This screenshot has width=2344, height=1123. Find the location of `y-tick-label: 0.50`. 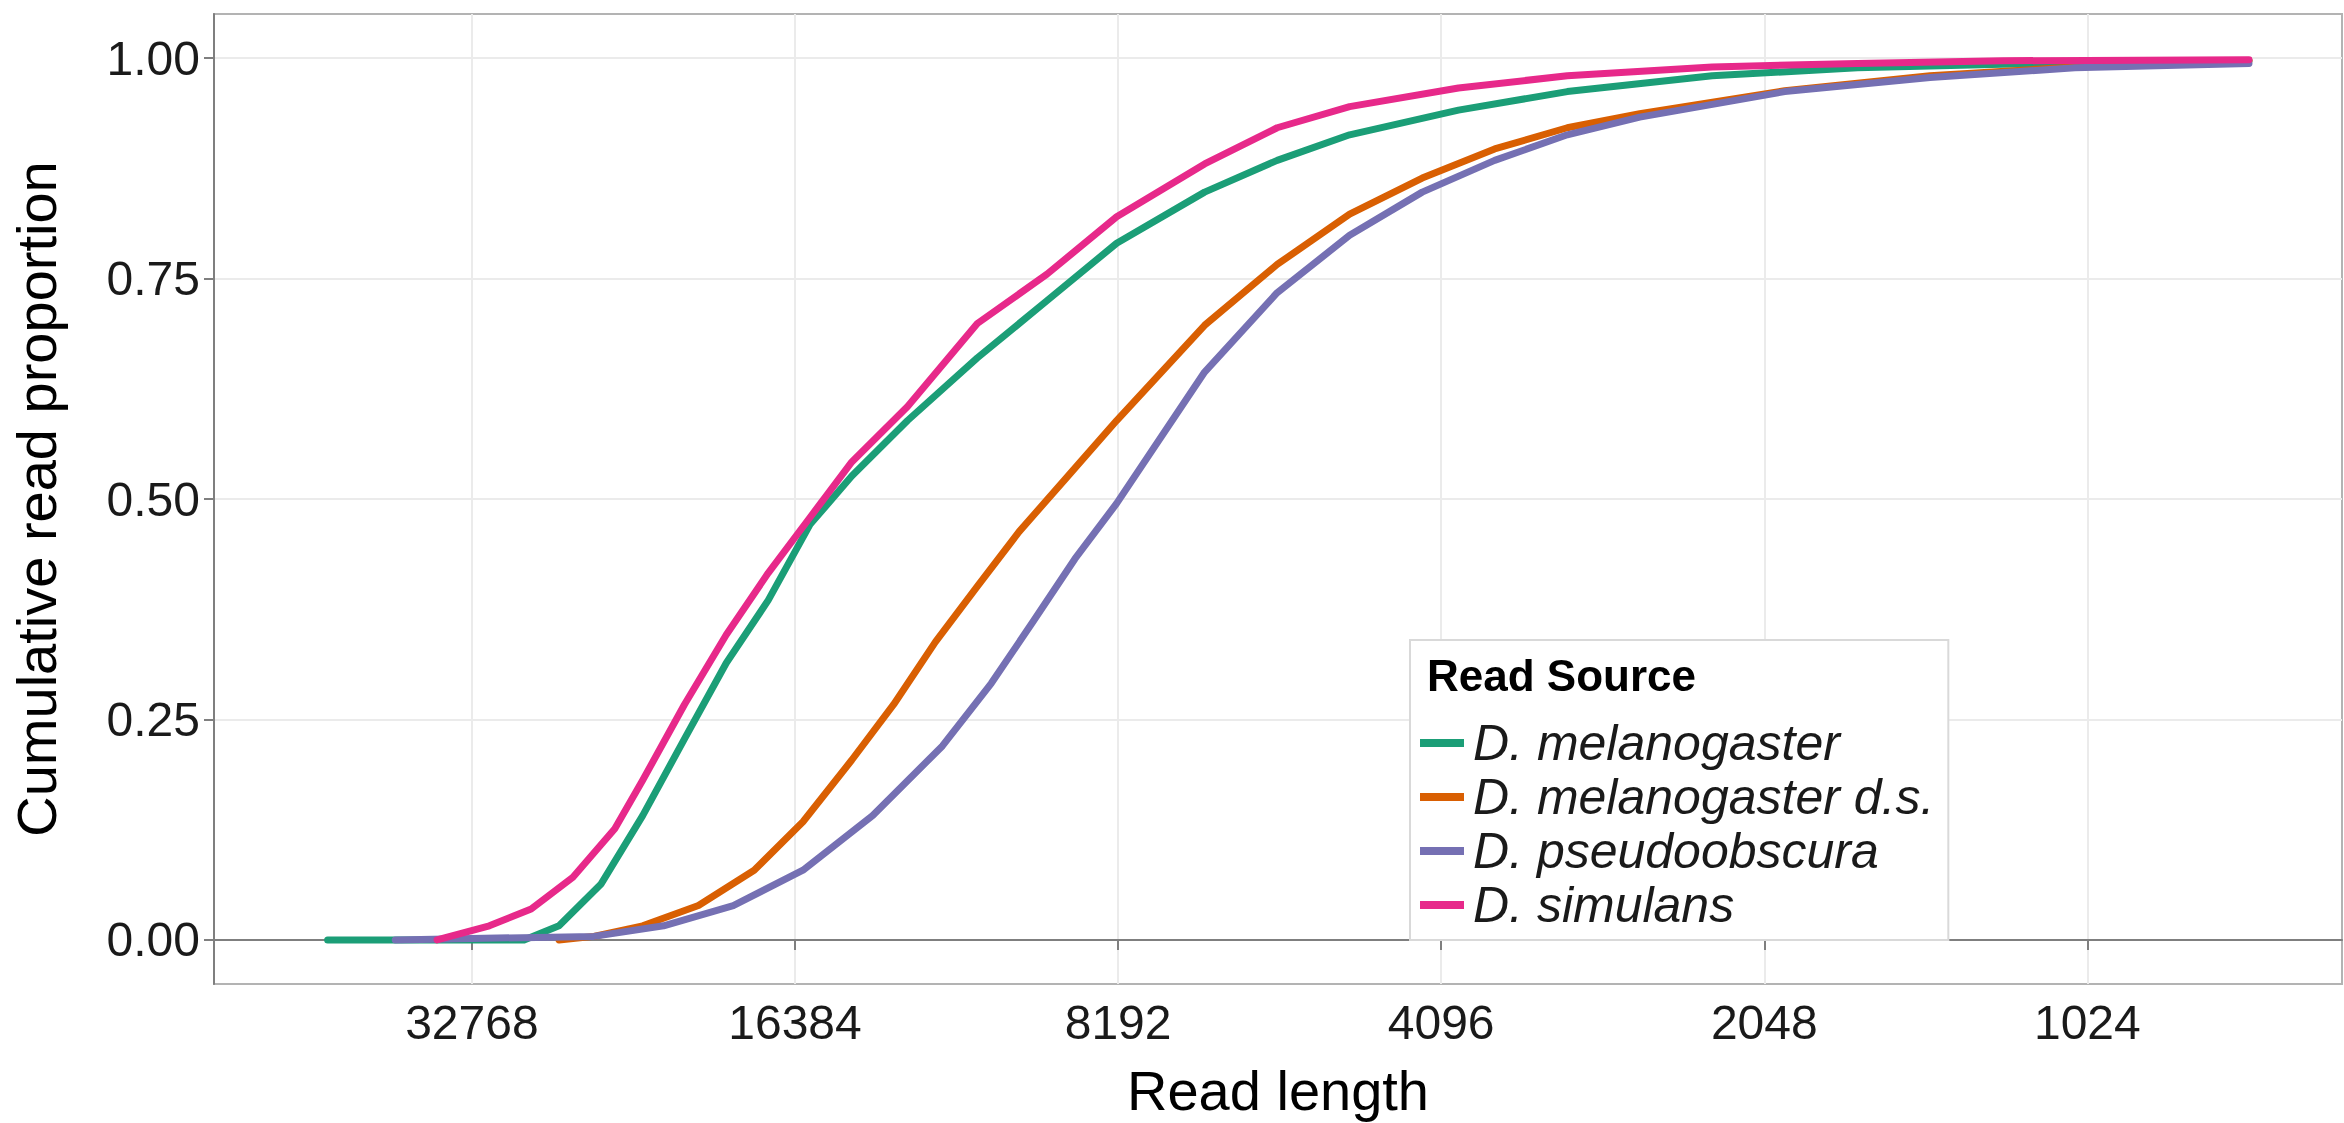

y-tick-label: 0.50 is located at coordinates (153, 499).